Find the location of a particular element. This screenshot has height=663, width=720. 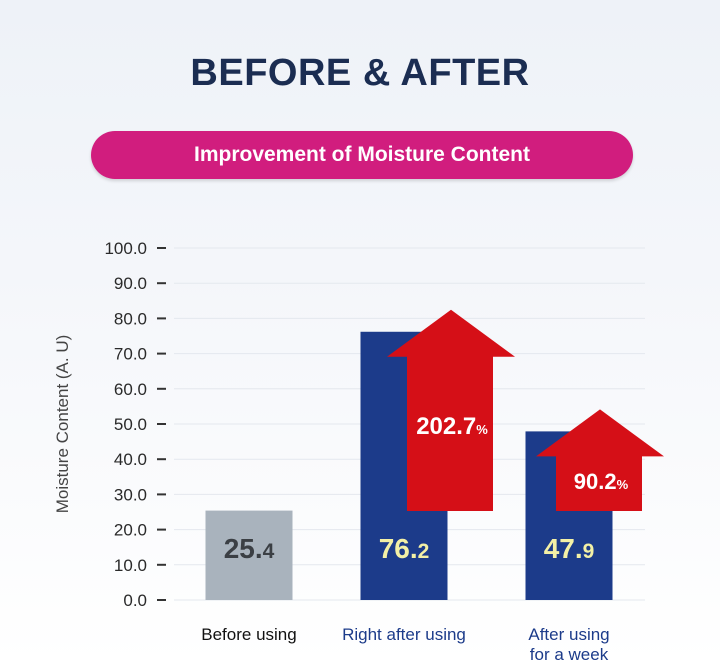

category-label: After using for a week is located at coordinates (568, 644).